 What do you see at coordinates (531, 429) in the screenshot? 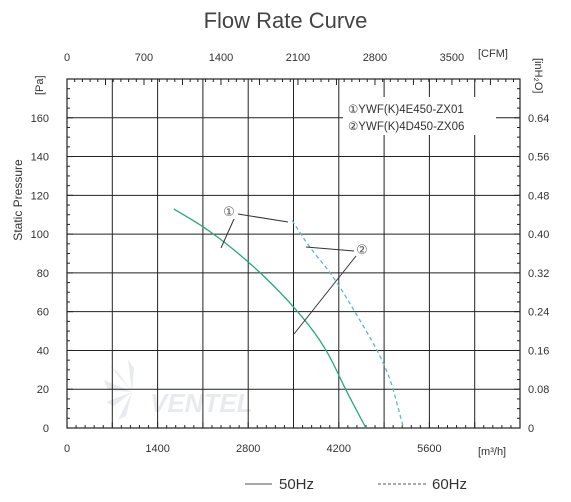
I see `y-right-tick-label: 0` at bounding box center [531, 429].